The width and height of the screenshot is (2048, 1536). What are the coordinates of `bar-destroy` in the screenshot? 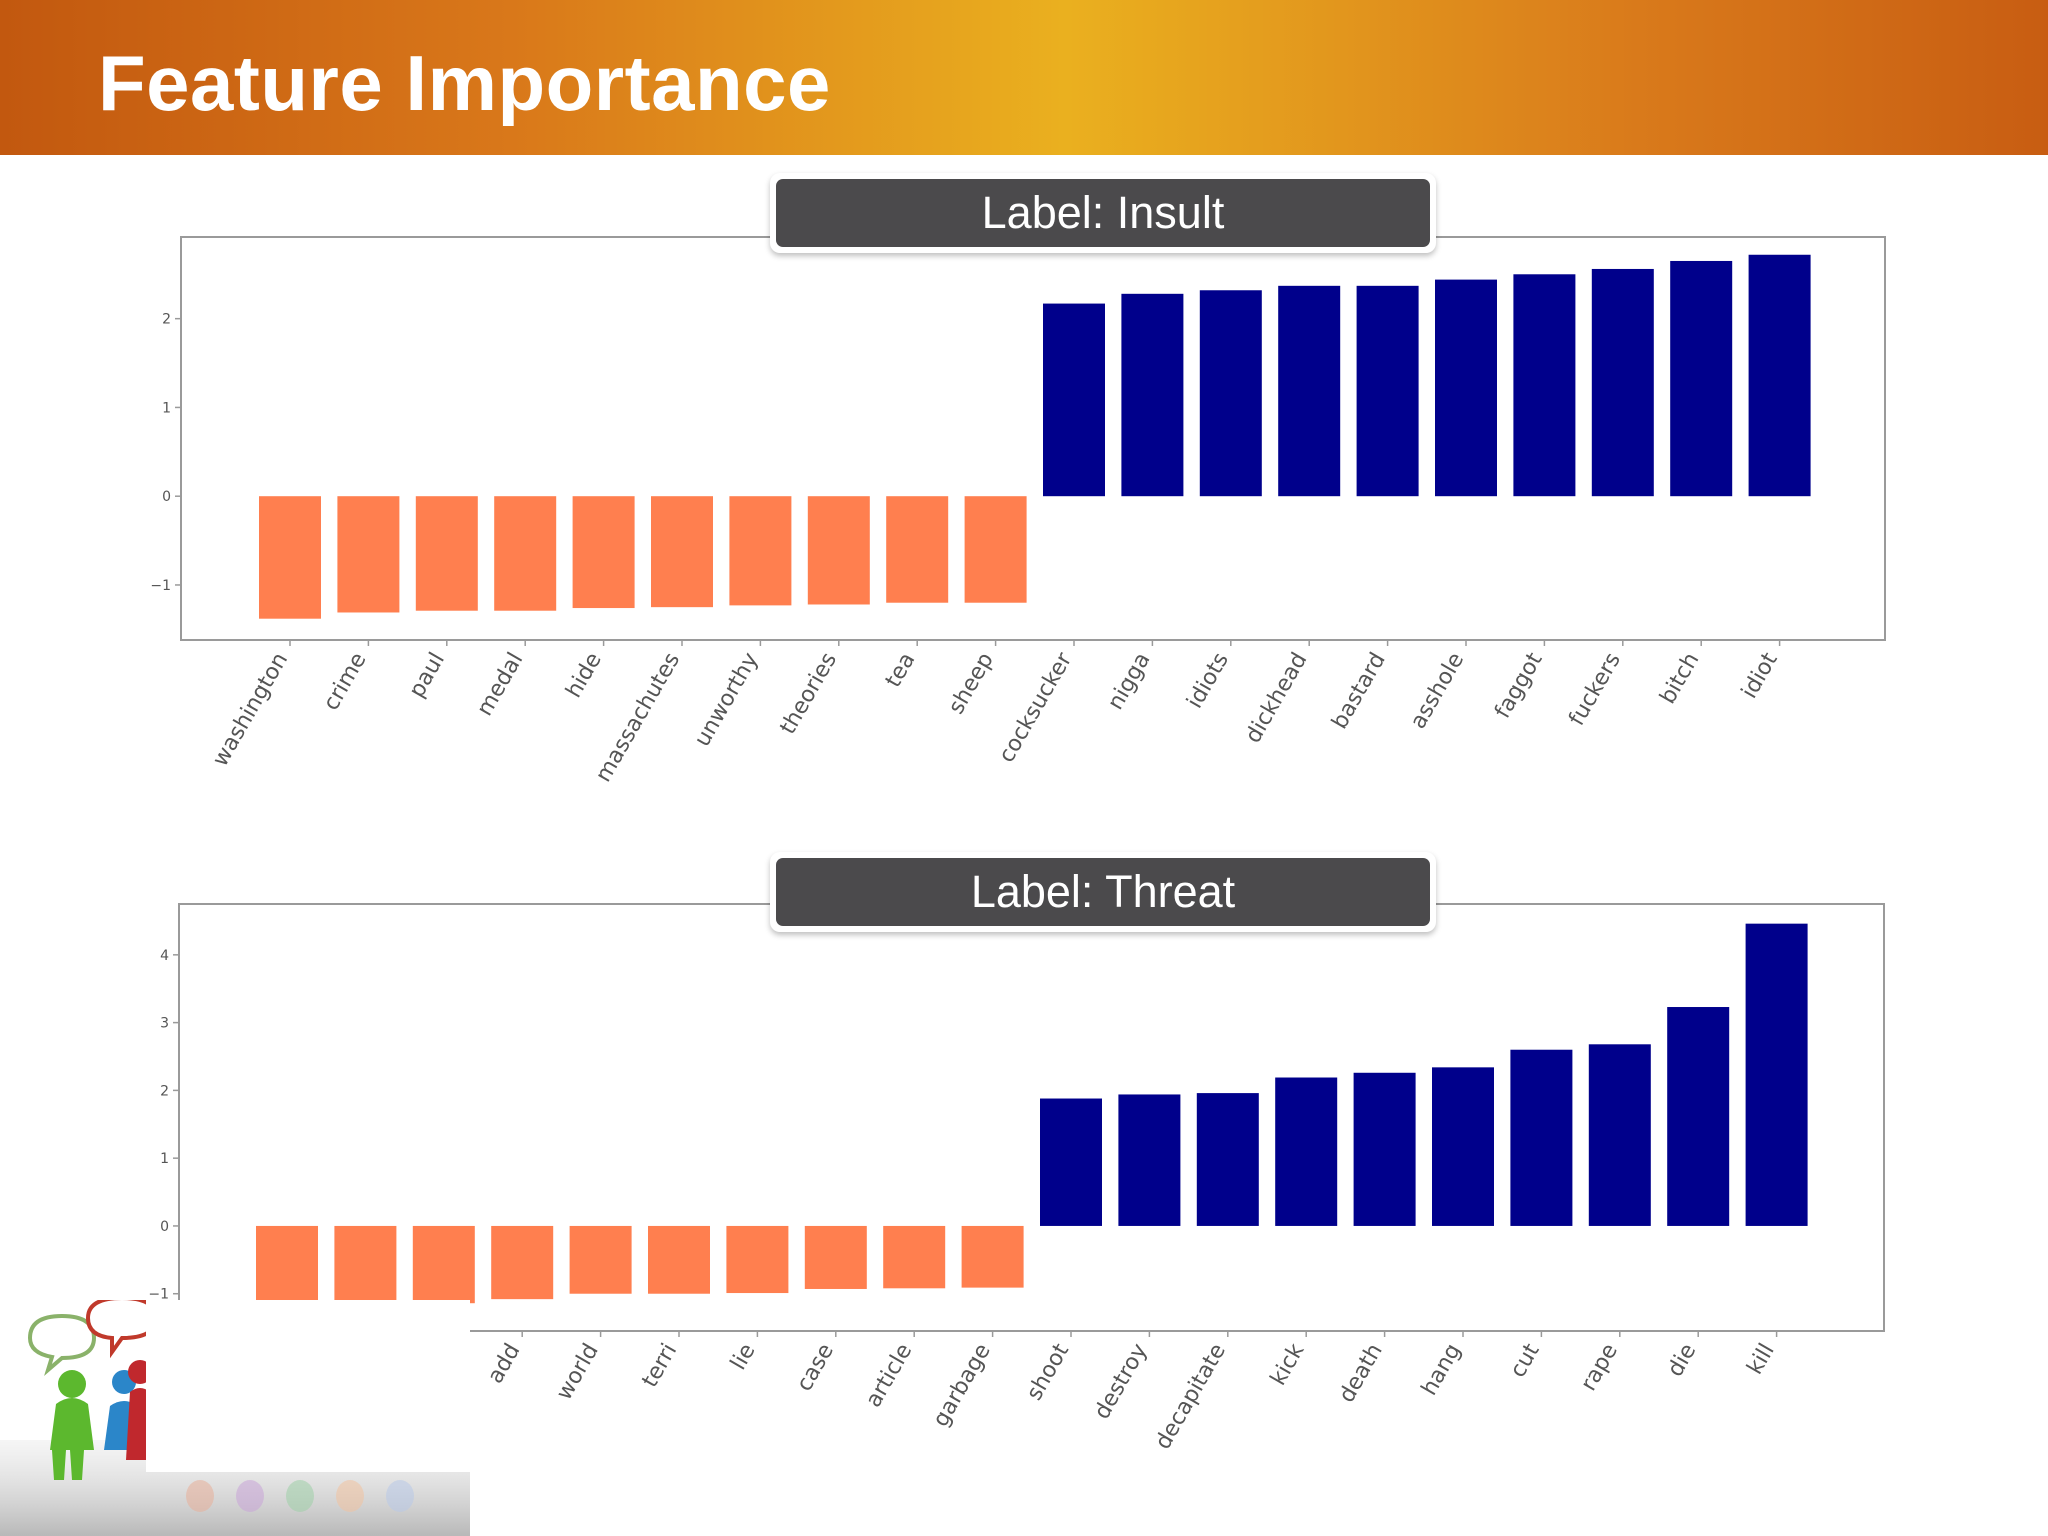 It's located at (1149, 1160).